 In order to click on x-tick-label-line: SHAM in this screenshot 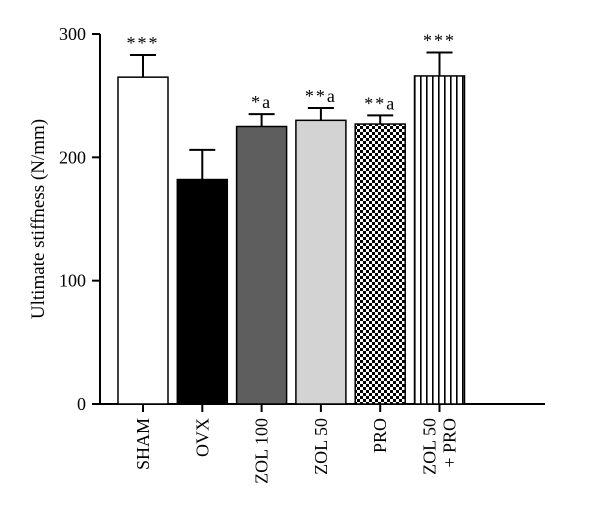, I will do `click(143, 444)`.